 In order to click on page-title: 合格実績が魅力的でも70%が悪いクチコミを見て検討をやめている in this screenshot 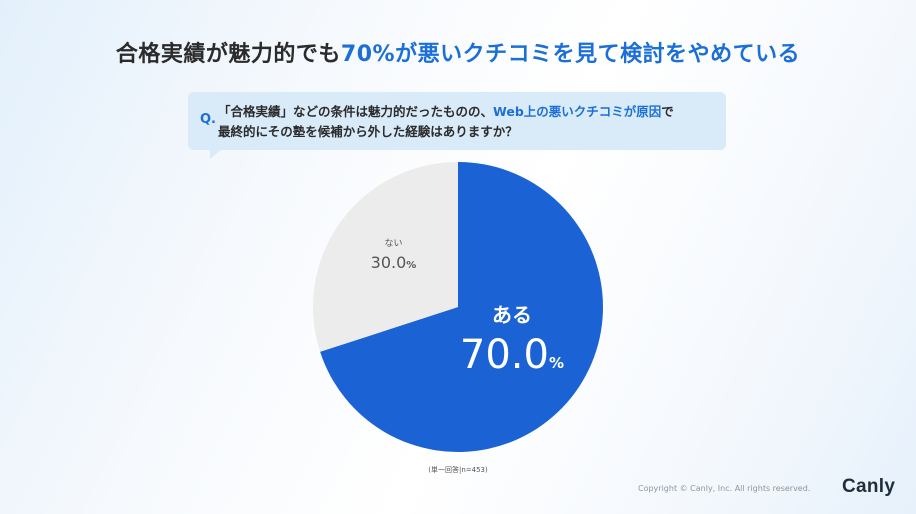, I will do `click(458, 52)`.